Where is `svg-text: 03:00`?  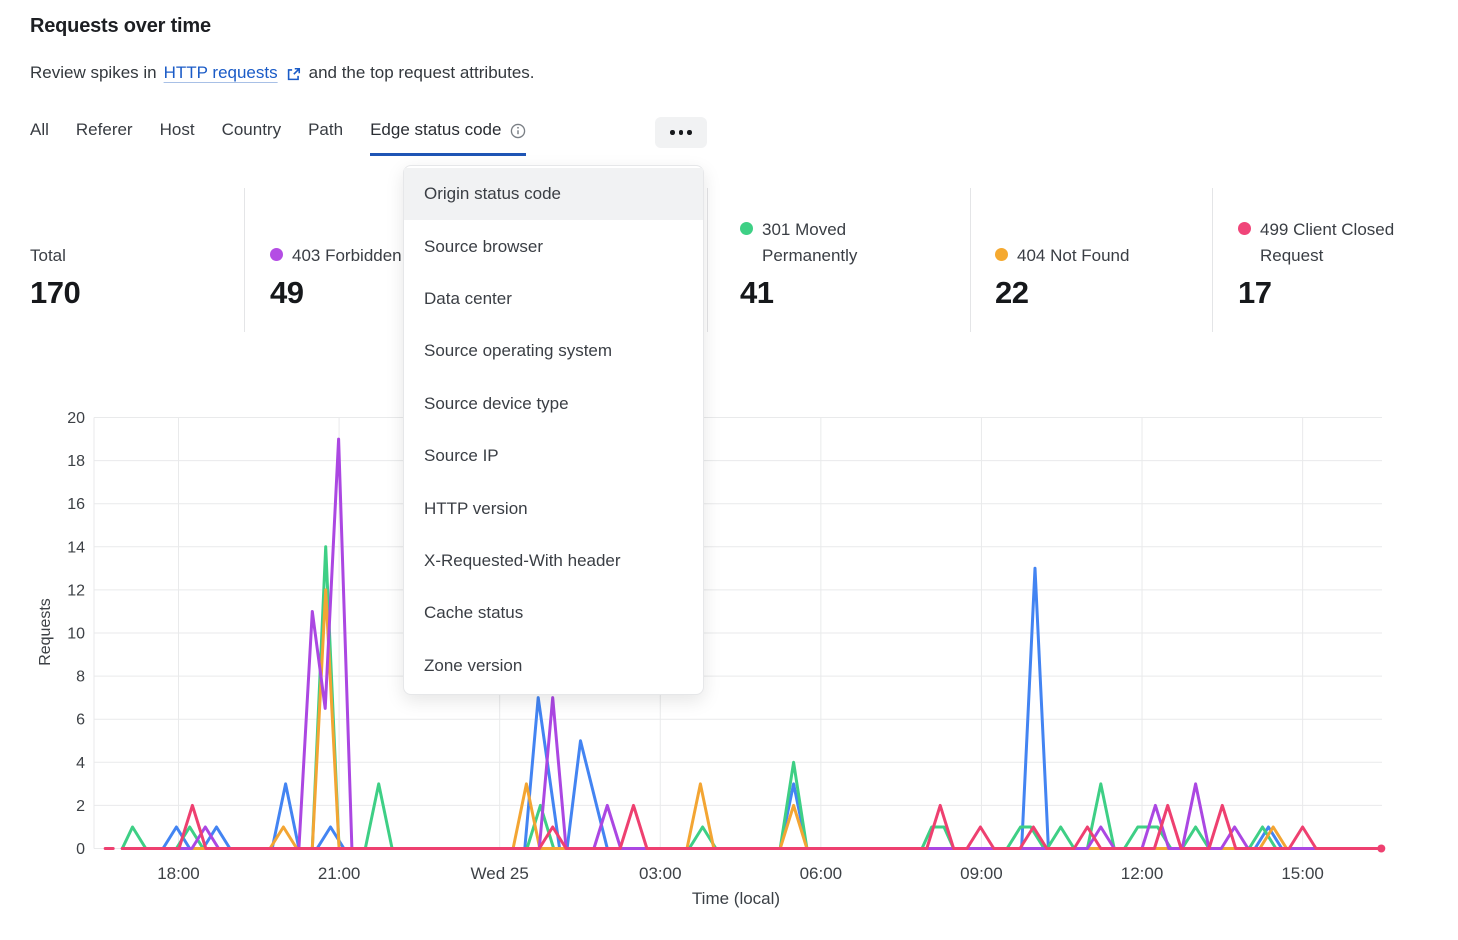
svg-text: 03:00 is located at coordinates (660, 873).